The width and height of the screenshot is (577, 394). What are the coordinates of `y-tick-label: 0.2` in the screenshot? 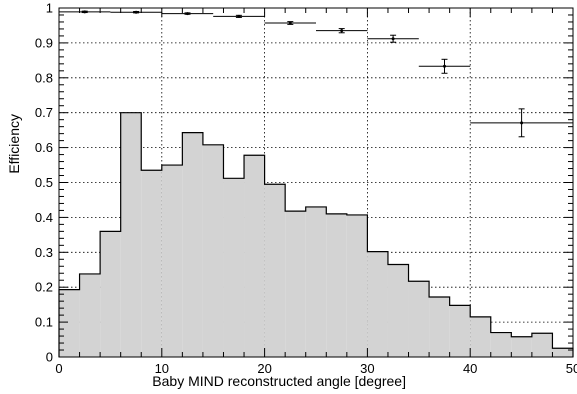 It's located at (44, 287).